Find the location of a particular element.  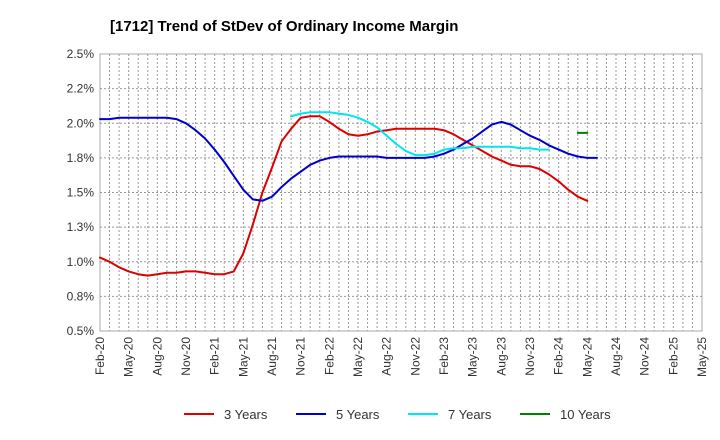

x-tick-label: Feb-22 is located at coordinates (329, 356).